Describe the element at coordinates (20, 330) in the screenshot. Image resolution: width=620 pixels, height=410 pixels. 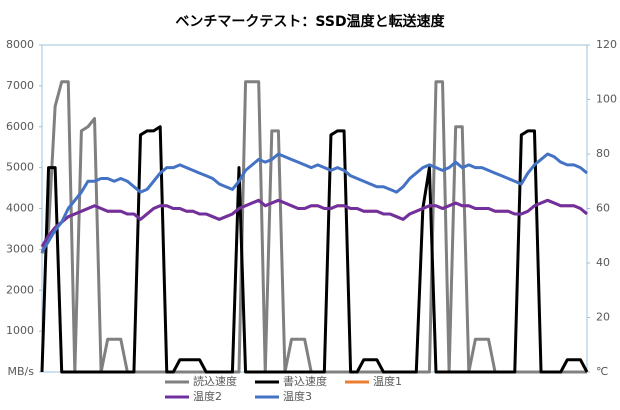
I see `y-tick-label: 1000` at that location.